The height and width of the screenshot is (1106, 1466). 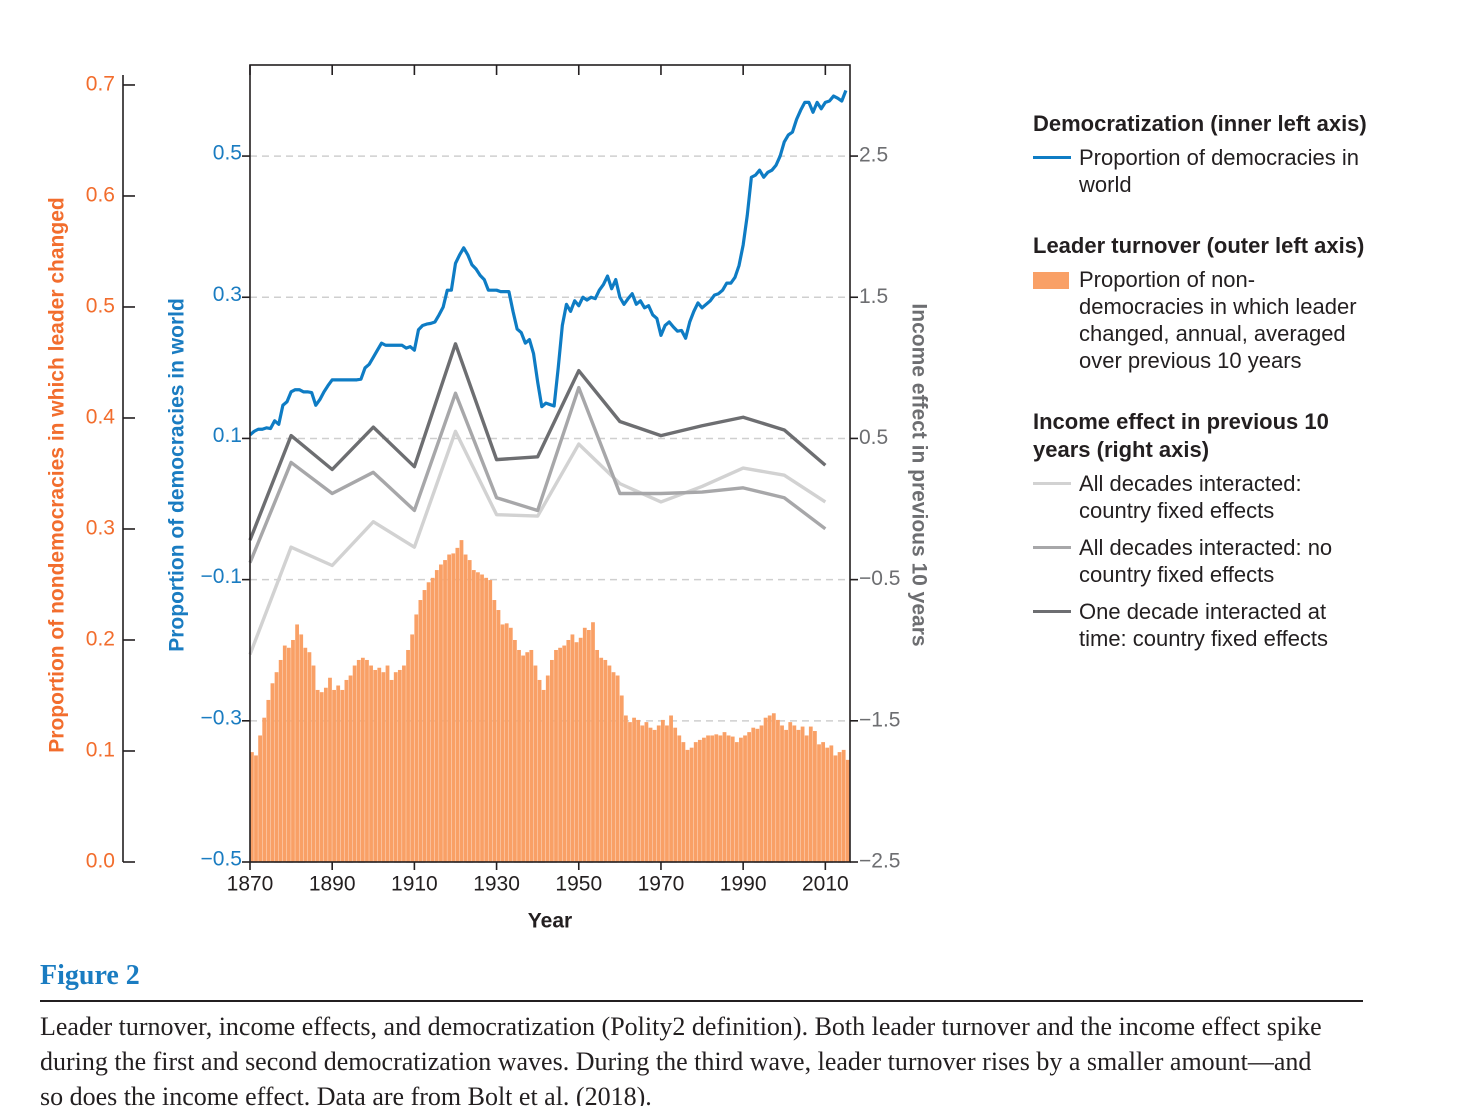 I want to click on legend-swatch, so click(x=1052, y=547).